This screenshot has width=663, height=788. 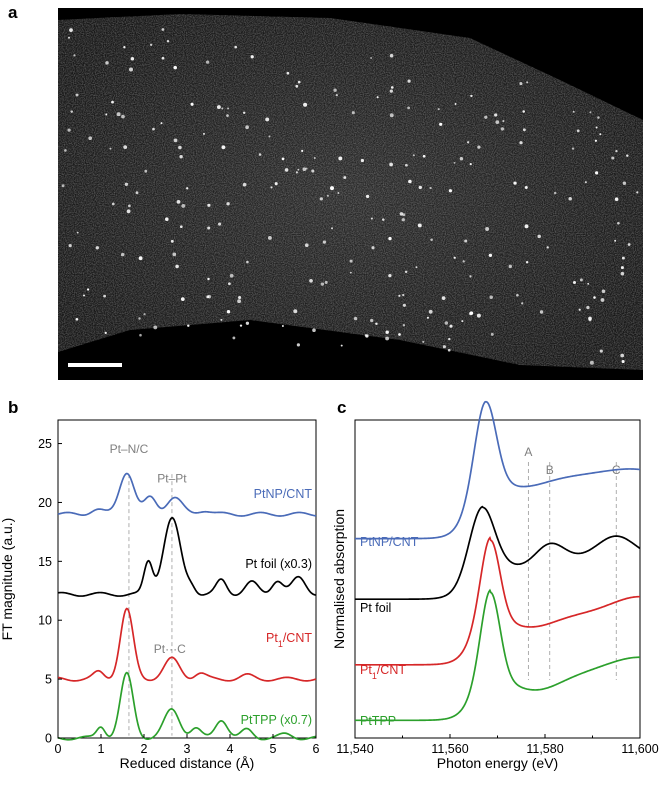 I want to click on x-tick-label: 11,540, so click(x=354, y=749).